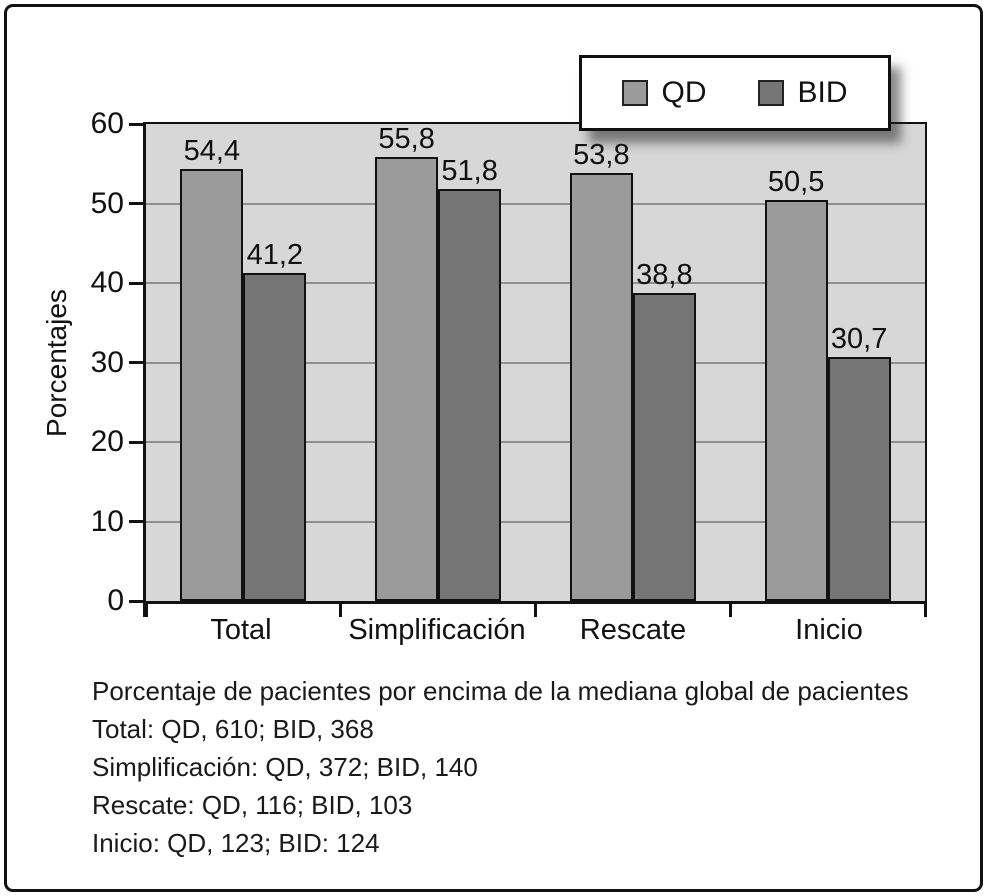 This screenshot has width=987, height=896. I want to click on x-category-label: Simplificación, so click(437, 630).